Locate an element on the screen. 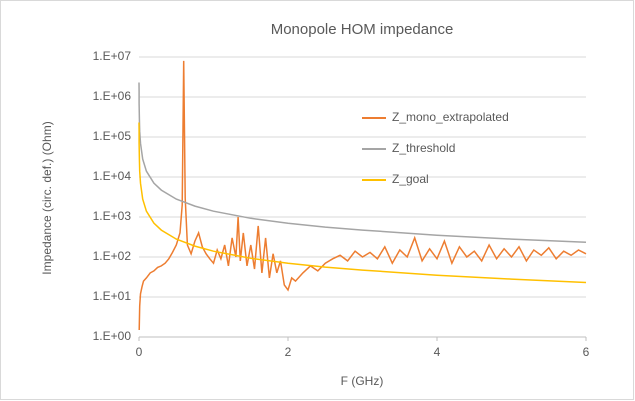 The height and width of the screenshot is (401, 635). y-tick-label: 1.E+02 is located at coordinates (112, 256).